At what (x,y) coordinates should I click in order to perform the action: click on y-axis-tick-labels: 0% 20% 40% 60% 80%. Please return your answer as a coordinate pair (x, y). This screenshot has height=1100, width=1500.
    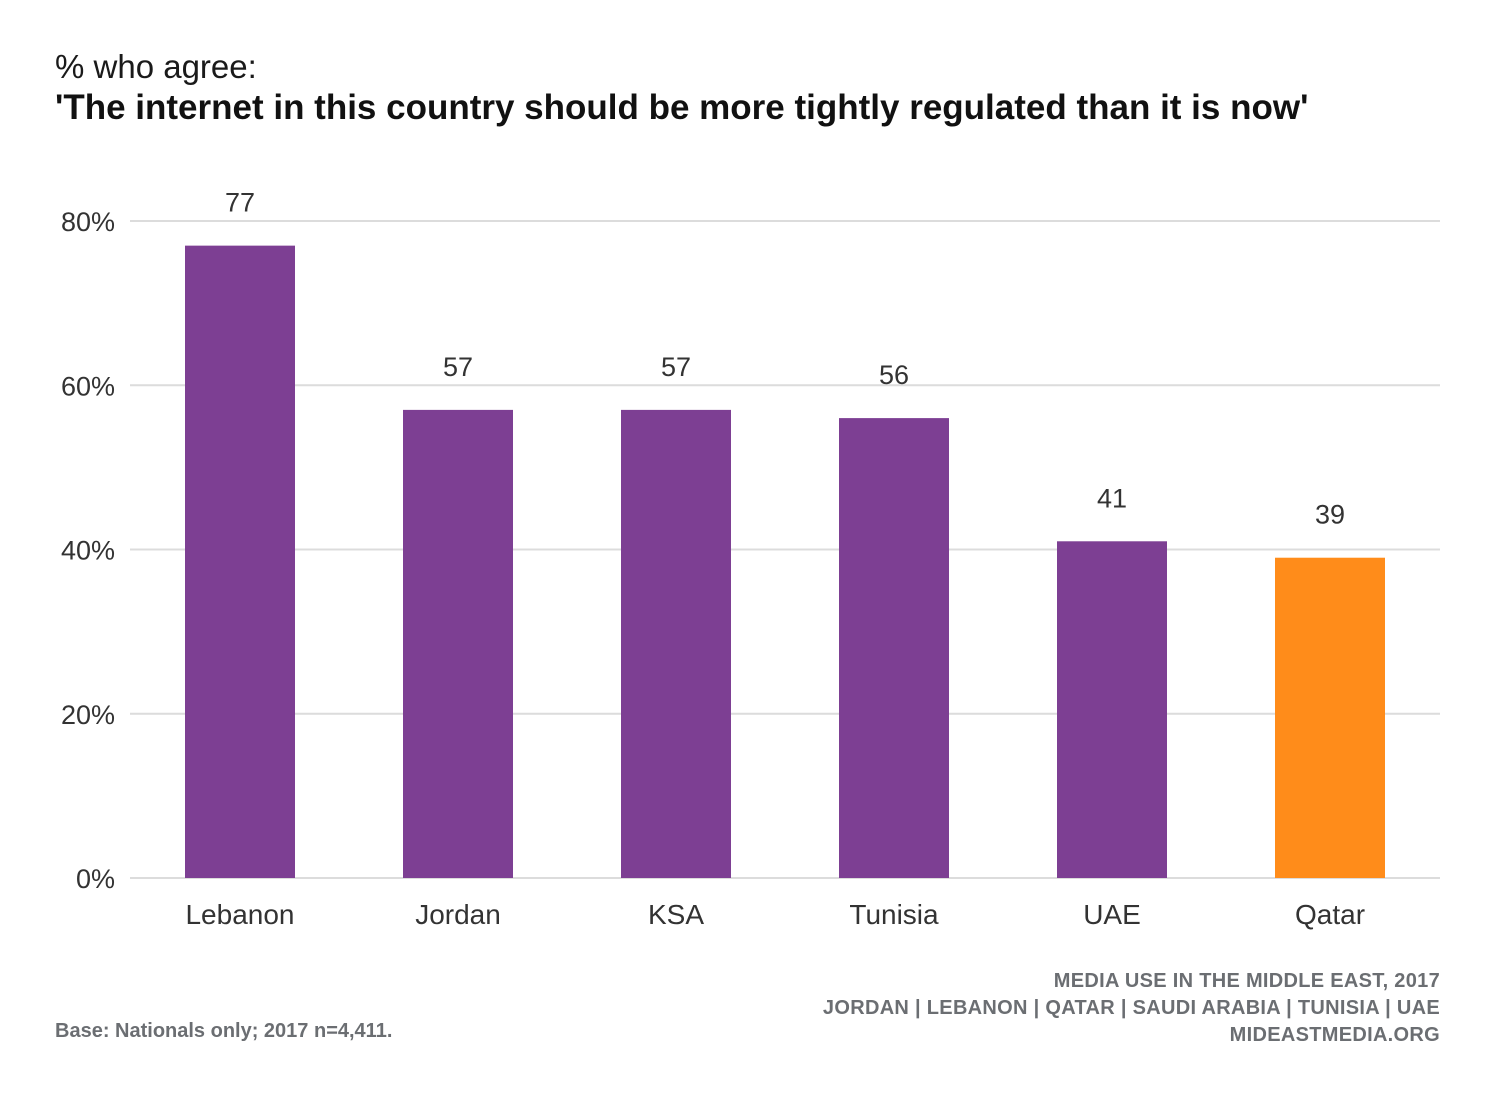
    Looking at the image, I should click on (88, 550).